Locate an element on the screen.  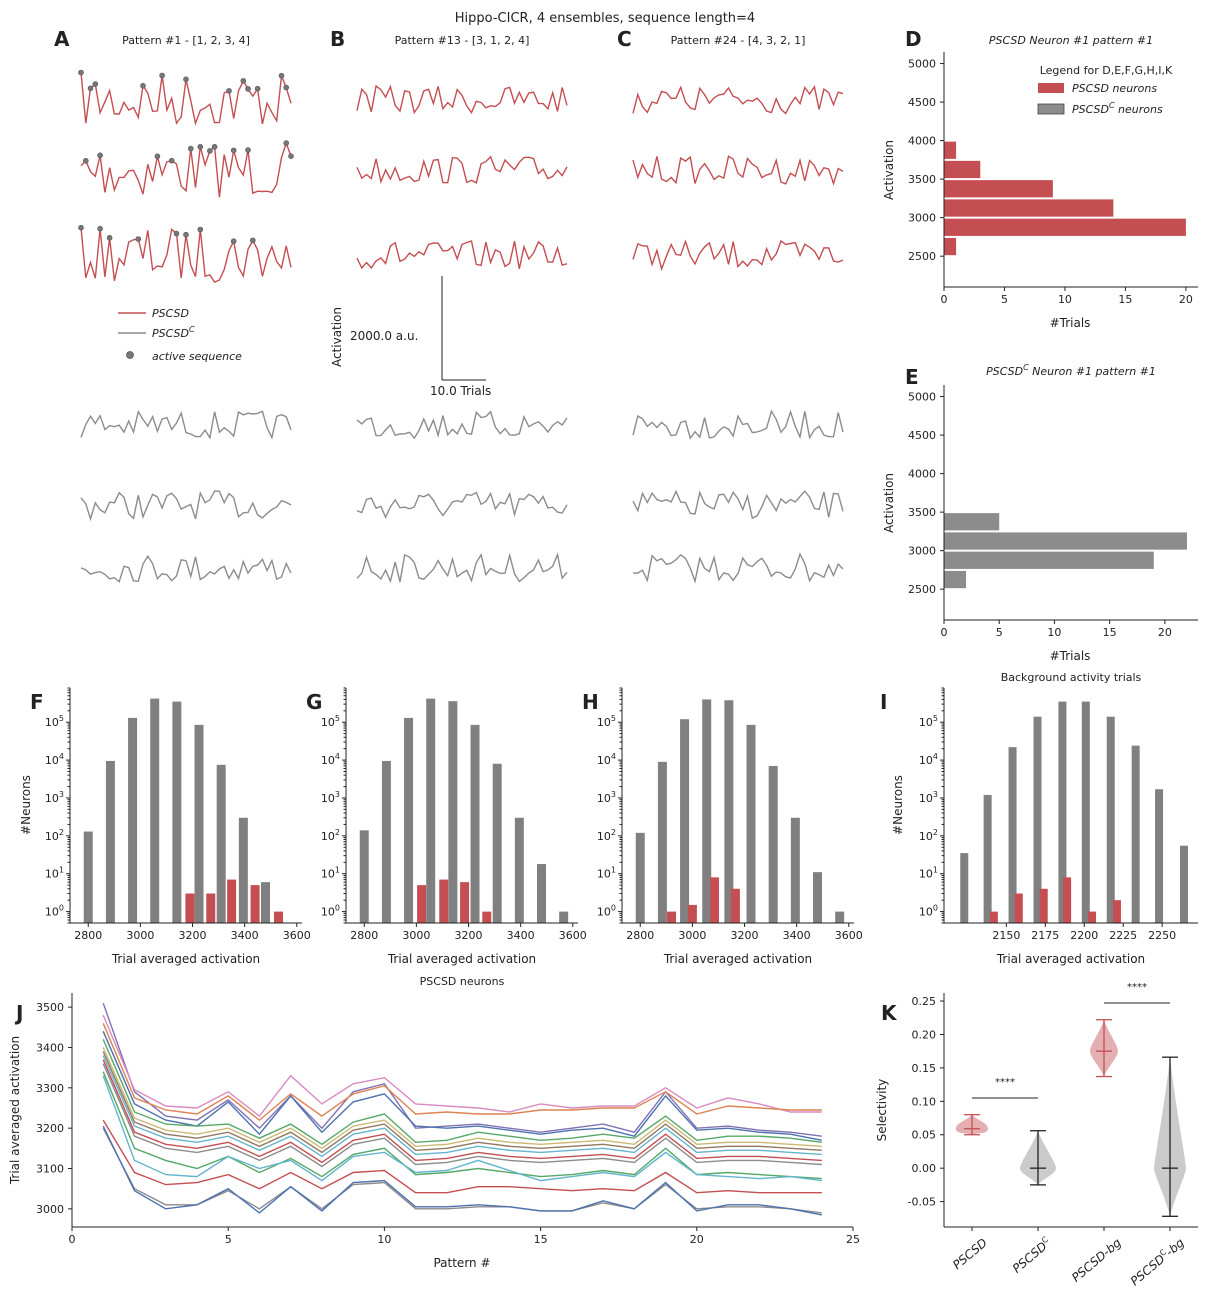
panel-b-ylabel: Activation is located at coordinates (337, 337).